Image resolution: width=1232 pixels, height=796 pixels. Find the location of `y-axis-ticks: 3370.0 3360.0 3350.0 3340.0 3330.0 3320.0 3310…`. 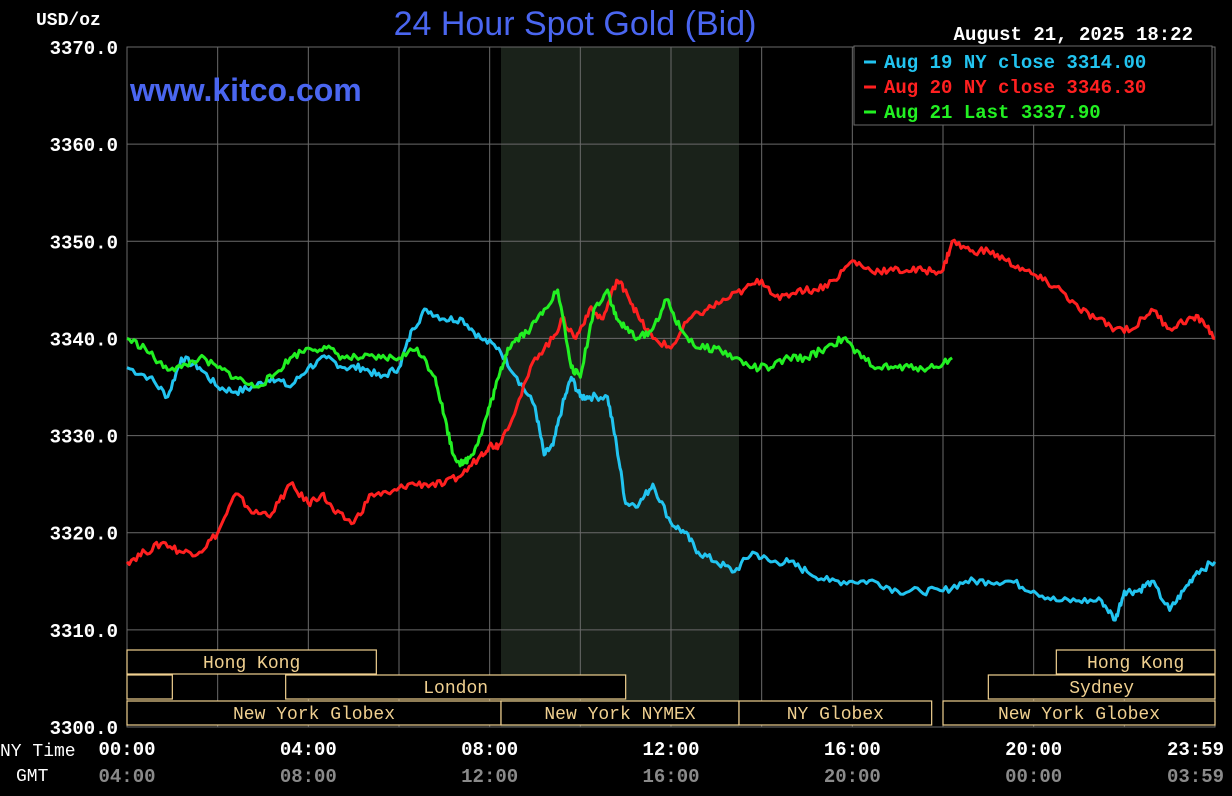

y-axis-ticks: 3370.0 3360.0 3350.0 3340.0 3330.0 3320.0 3310… is located at coordinates (84, 389).